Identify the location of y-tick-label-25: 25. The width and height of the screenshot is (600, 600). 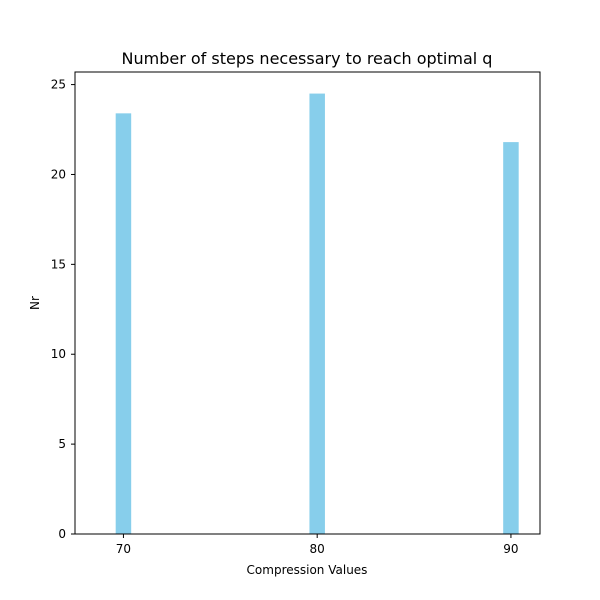
(58, 85).